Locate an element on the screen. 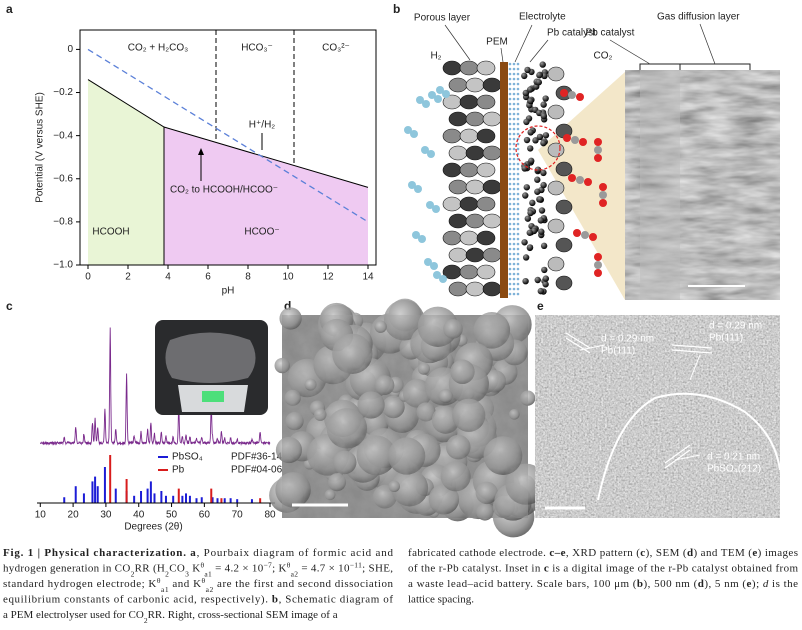 The width and height of the screenshot is (802, 630). schematic-label: PEM is located at coordinates (497, 42).